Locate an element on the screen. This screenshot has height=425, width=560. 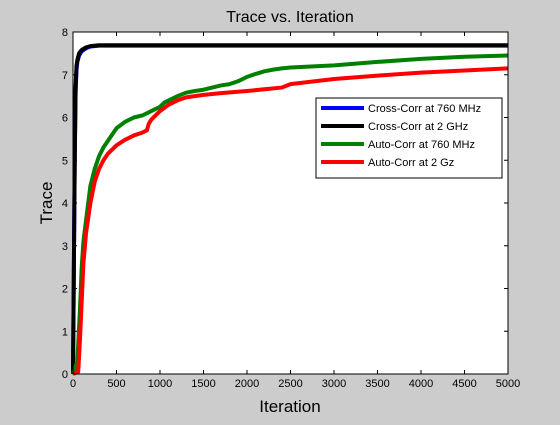
x-tick-label: 3000 is located at coordinates (334, 384).